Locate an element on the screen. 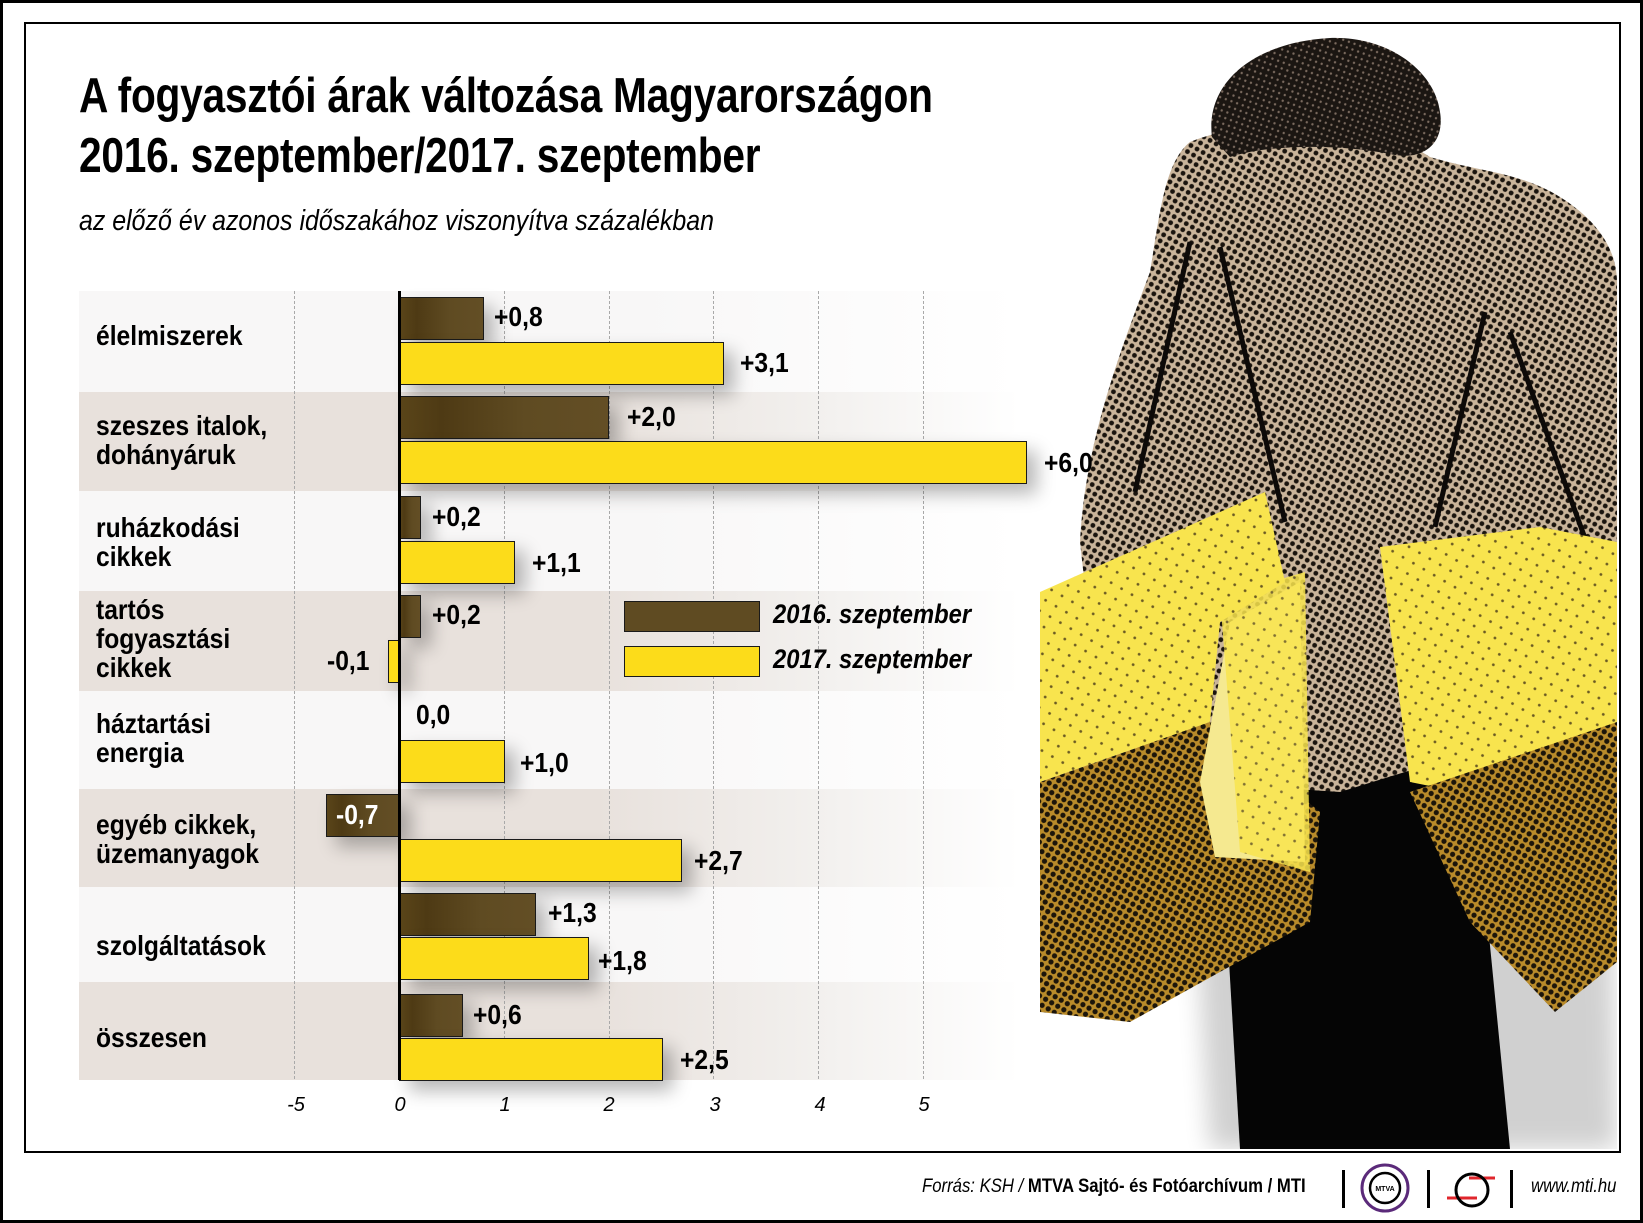  bar-2016-egyeb is located at coordinates (363, 815).